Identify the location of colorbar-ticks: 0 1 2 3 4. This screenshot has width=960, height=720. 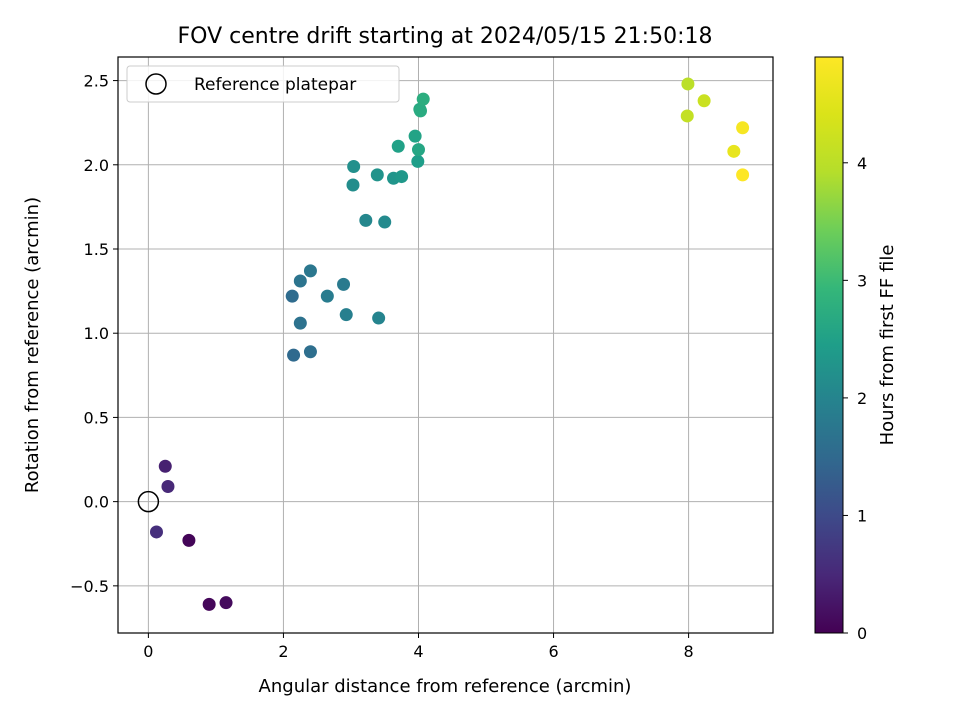
(855, 398).